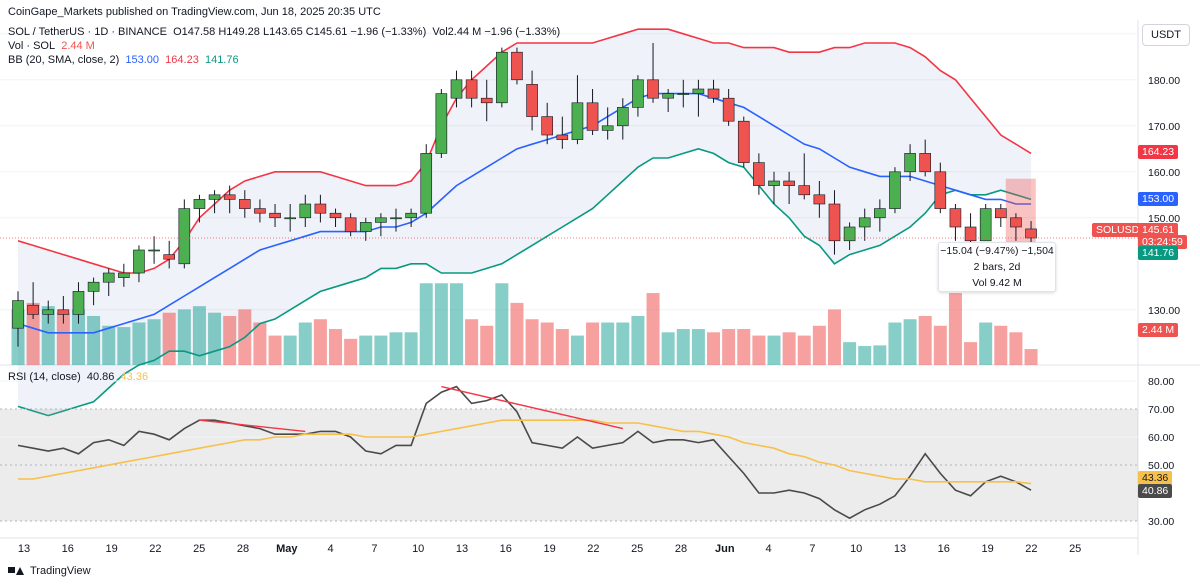  I want to click on legend-vol-value: 2.44 M, so click(78, 46).